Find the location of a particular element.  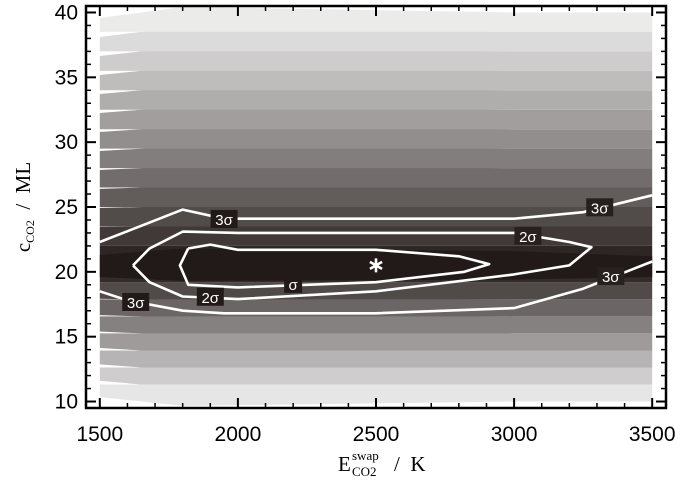

contour-label-repeat: 2σ is located at coordinates (528, 237).